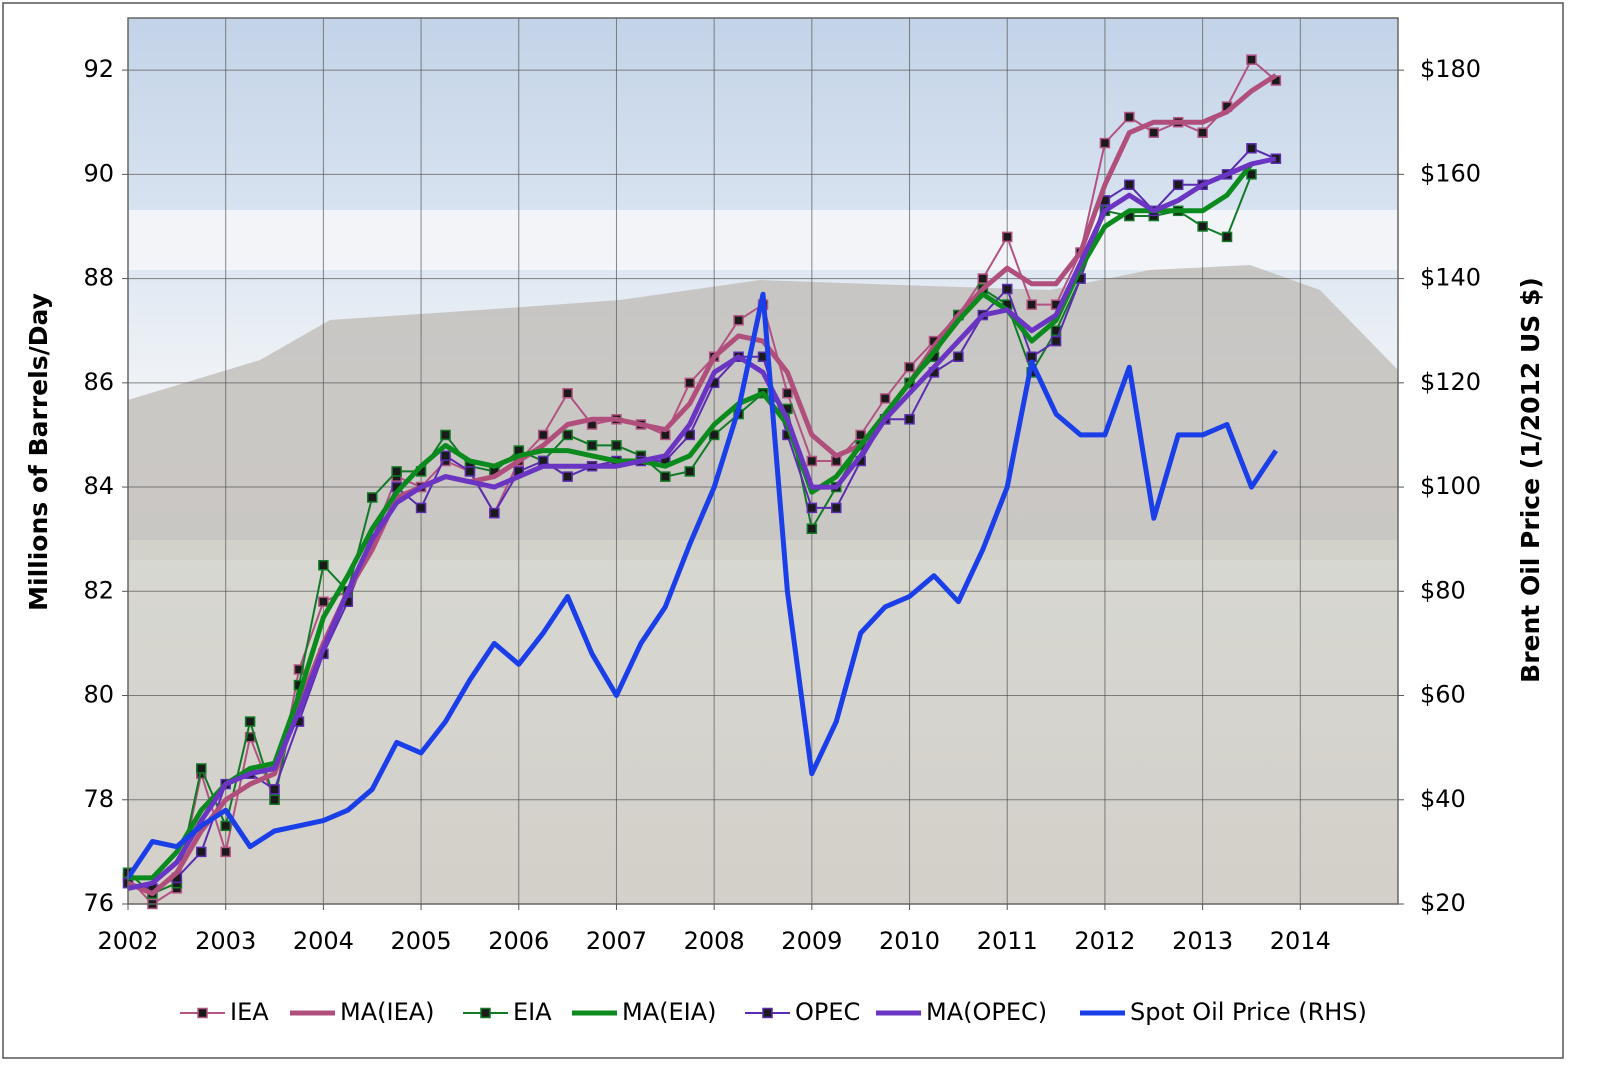 The image size is (1600, 1089). Describe the element at coordinates (98, 278) in the screenshot. I see `y-tick-label: 88` at that location.